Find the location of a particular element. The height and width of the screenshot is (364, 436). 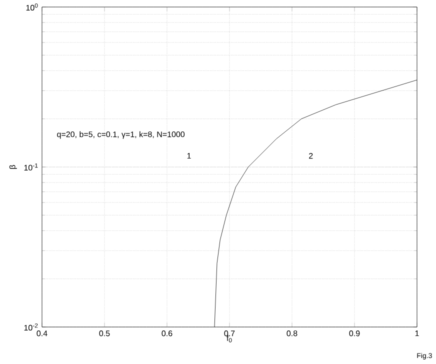

y-axis-title: β is located at coordinates (13, 167).